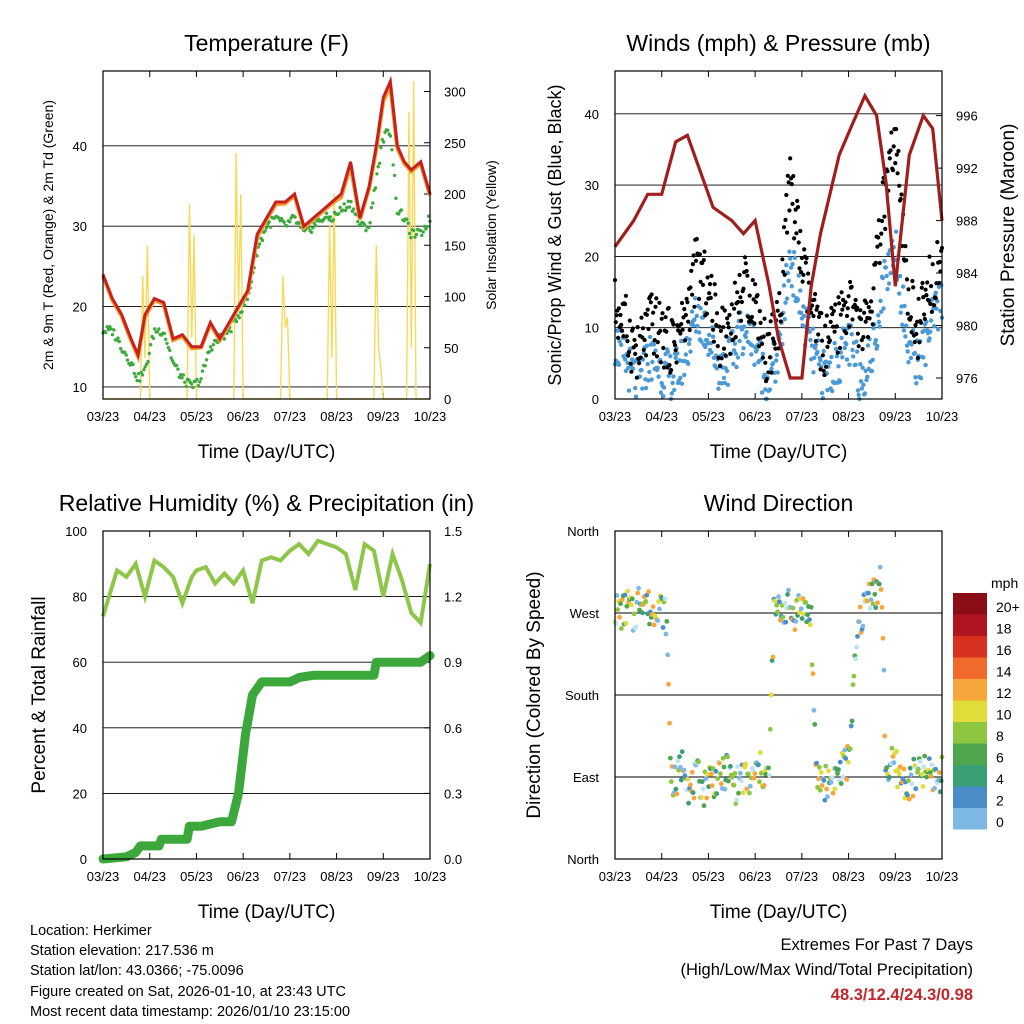  What do you see at coordinates (266, 695) in the screenshot?
I see `rh-plot-frame` at bounding box center [266, 695].